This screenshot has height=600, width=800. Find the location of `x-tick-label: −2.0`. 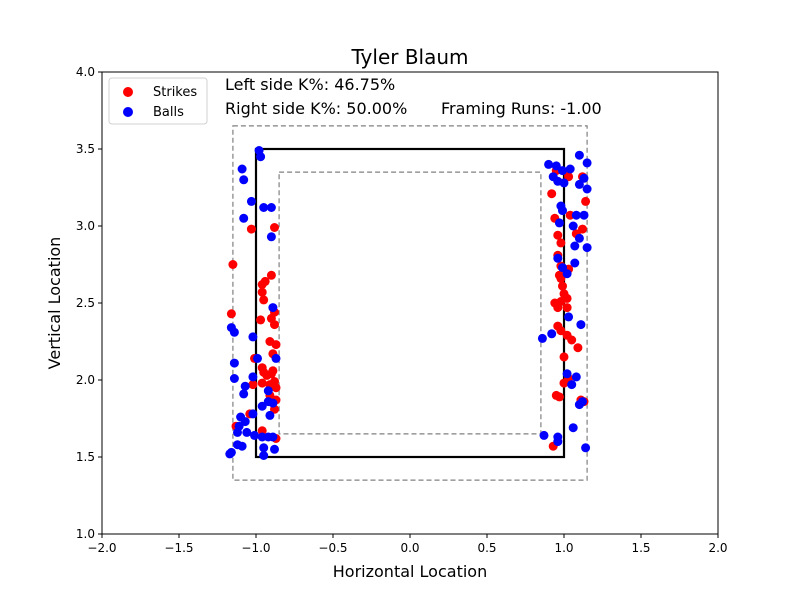

x-tick-label: −2.0 is located at coordinates (101, 548).